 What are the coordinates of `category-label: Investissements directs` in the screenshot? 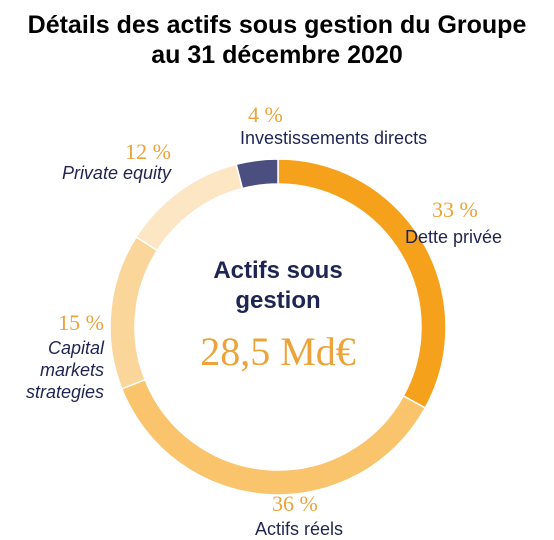 It's located at (334, 138).